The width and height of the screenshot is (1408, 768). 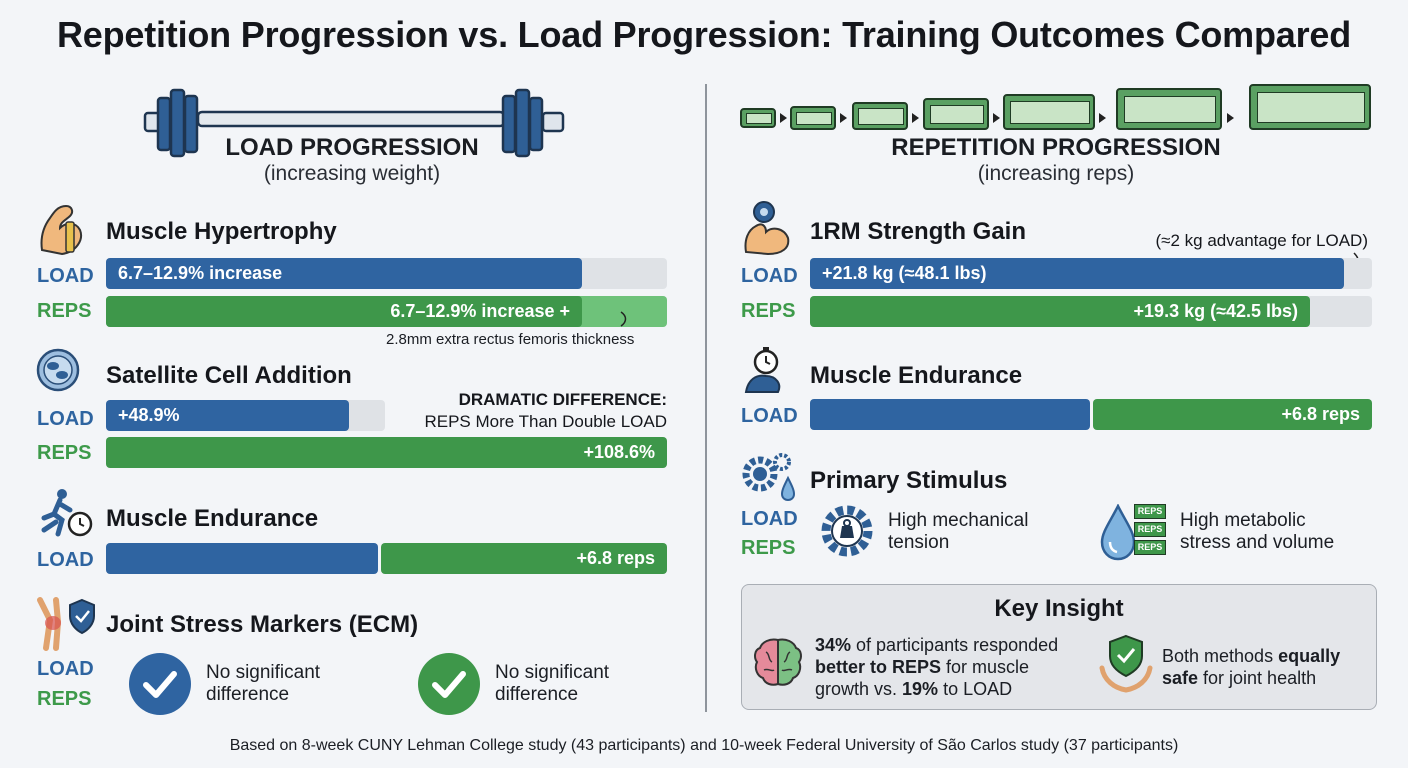 I want to click on reps-header-subtitle: (increasing reps), so click(x=1056, y=173).